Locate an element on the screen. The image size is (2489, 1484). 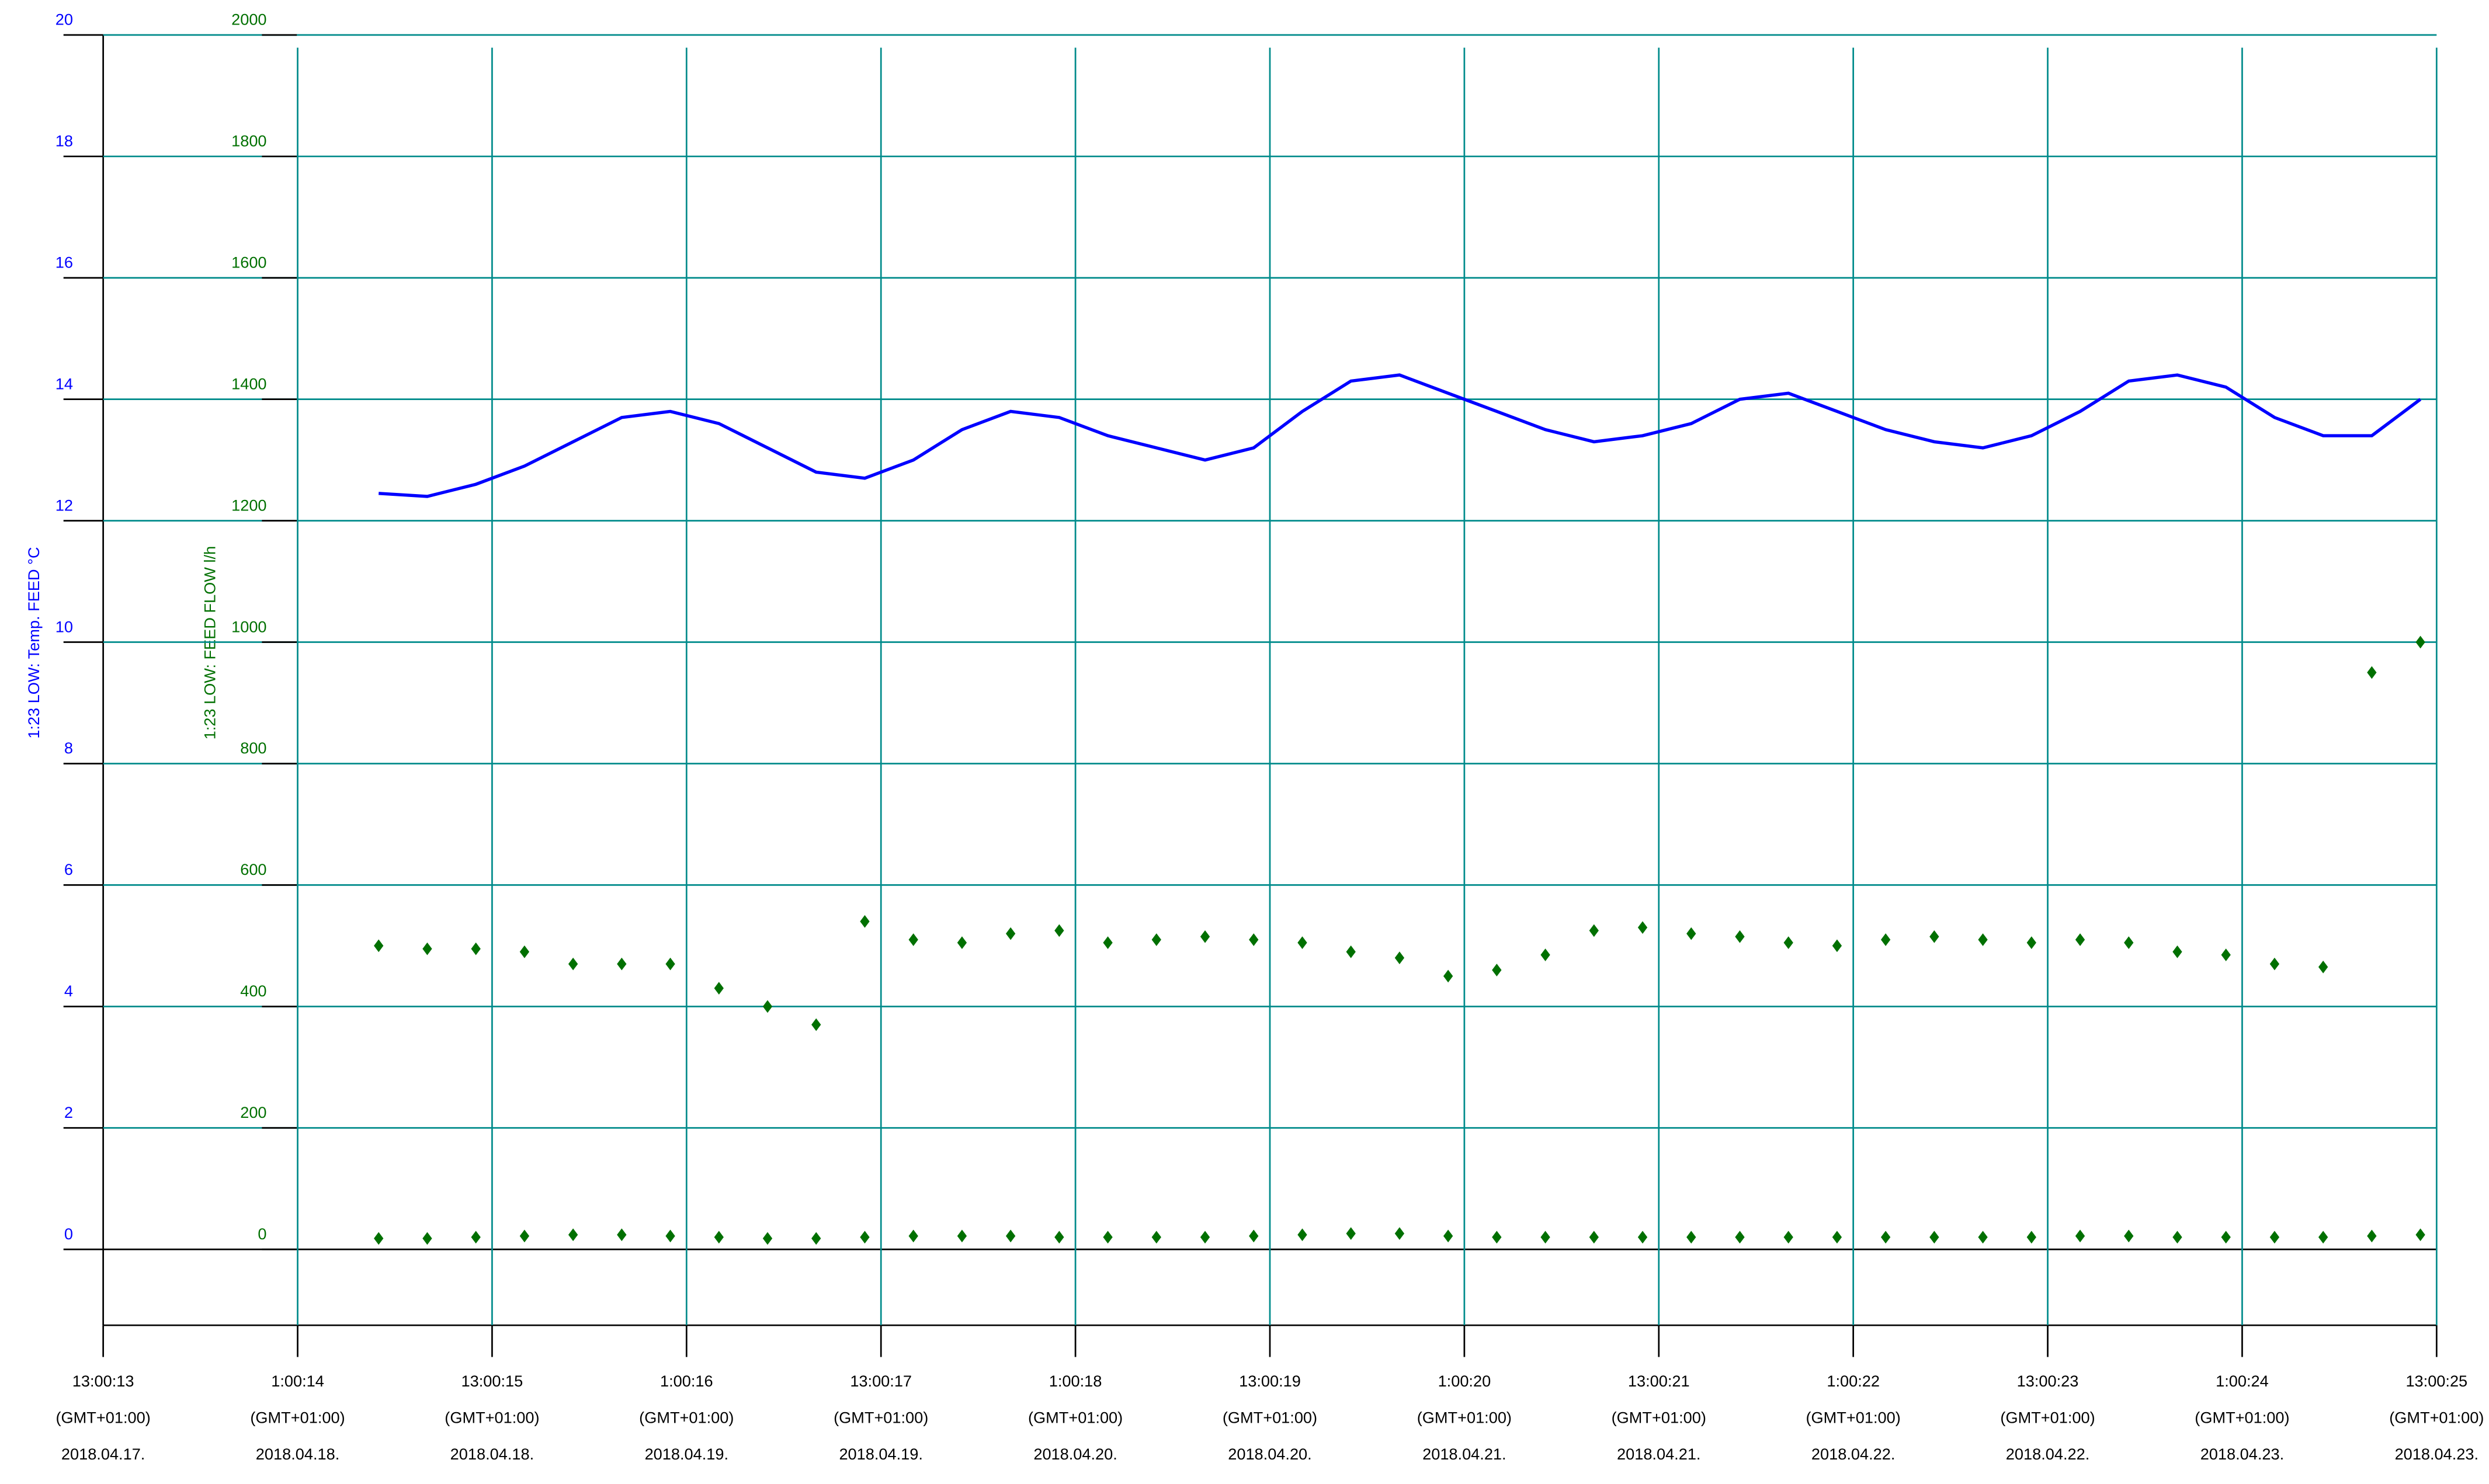
y-tick-label: 12 is located at coordinates (64, 505).